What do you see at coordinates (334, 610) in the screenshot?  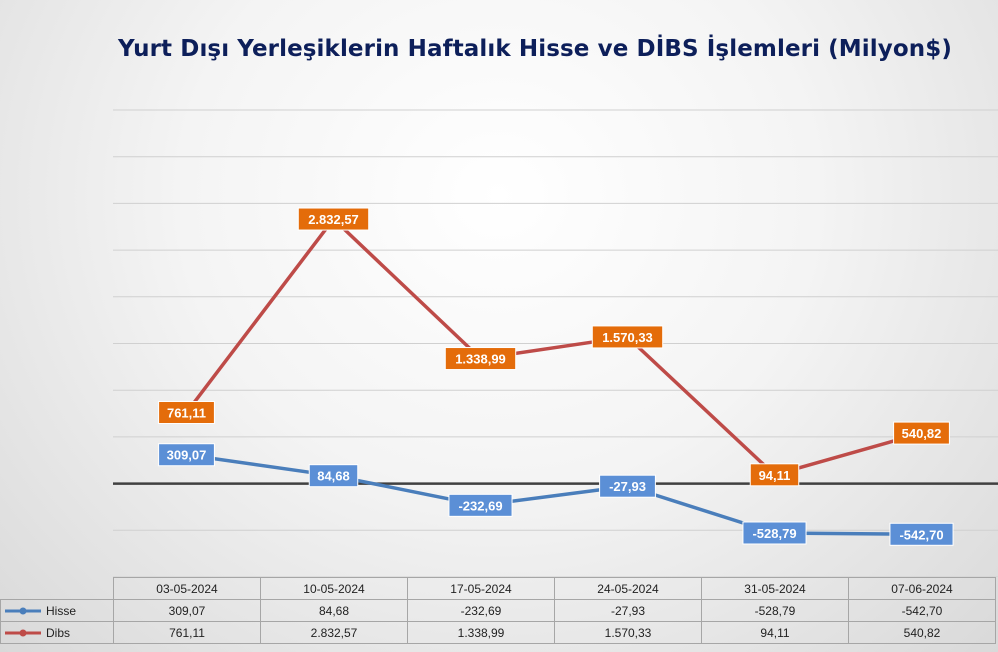 I see `table-cell: 84,68` at bounding box center [334, 610].